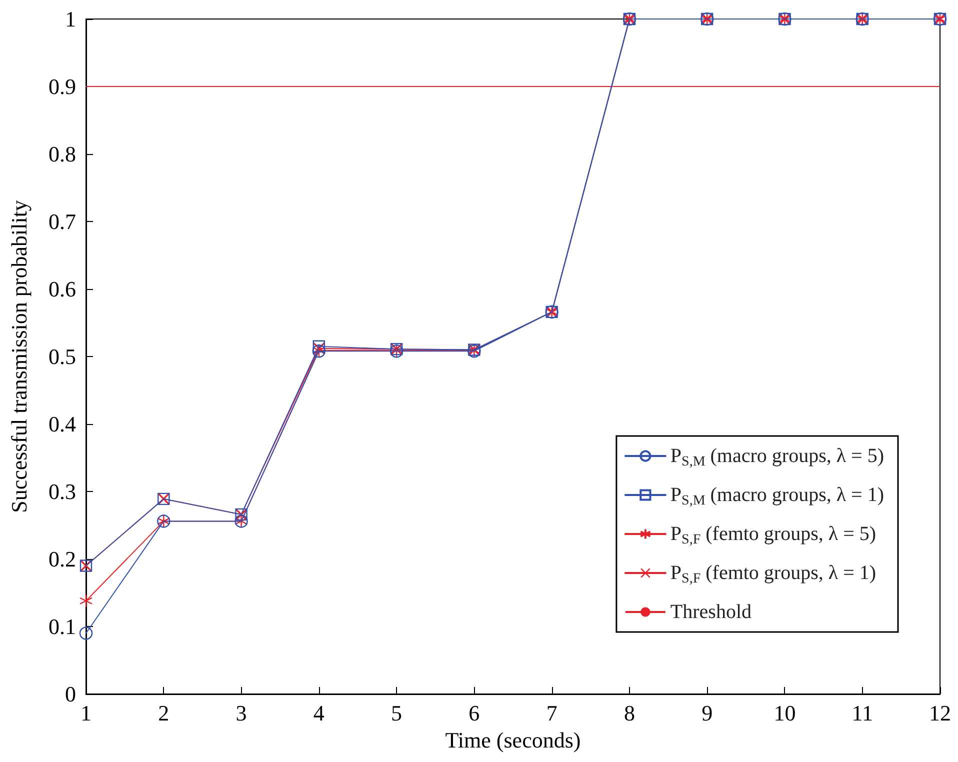 The height and width of the screenshot is (762, 958). Describe the element at coordinates (785, 713) in the screenshot. I see `x-tick-label: 10` at that location.